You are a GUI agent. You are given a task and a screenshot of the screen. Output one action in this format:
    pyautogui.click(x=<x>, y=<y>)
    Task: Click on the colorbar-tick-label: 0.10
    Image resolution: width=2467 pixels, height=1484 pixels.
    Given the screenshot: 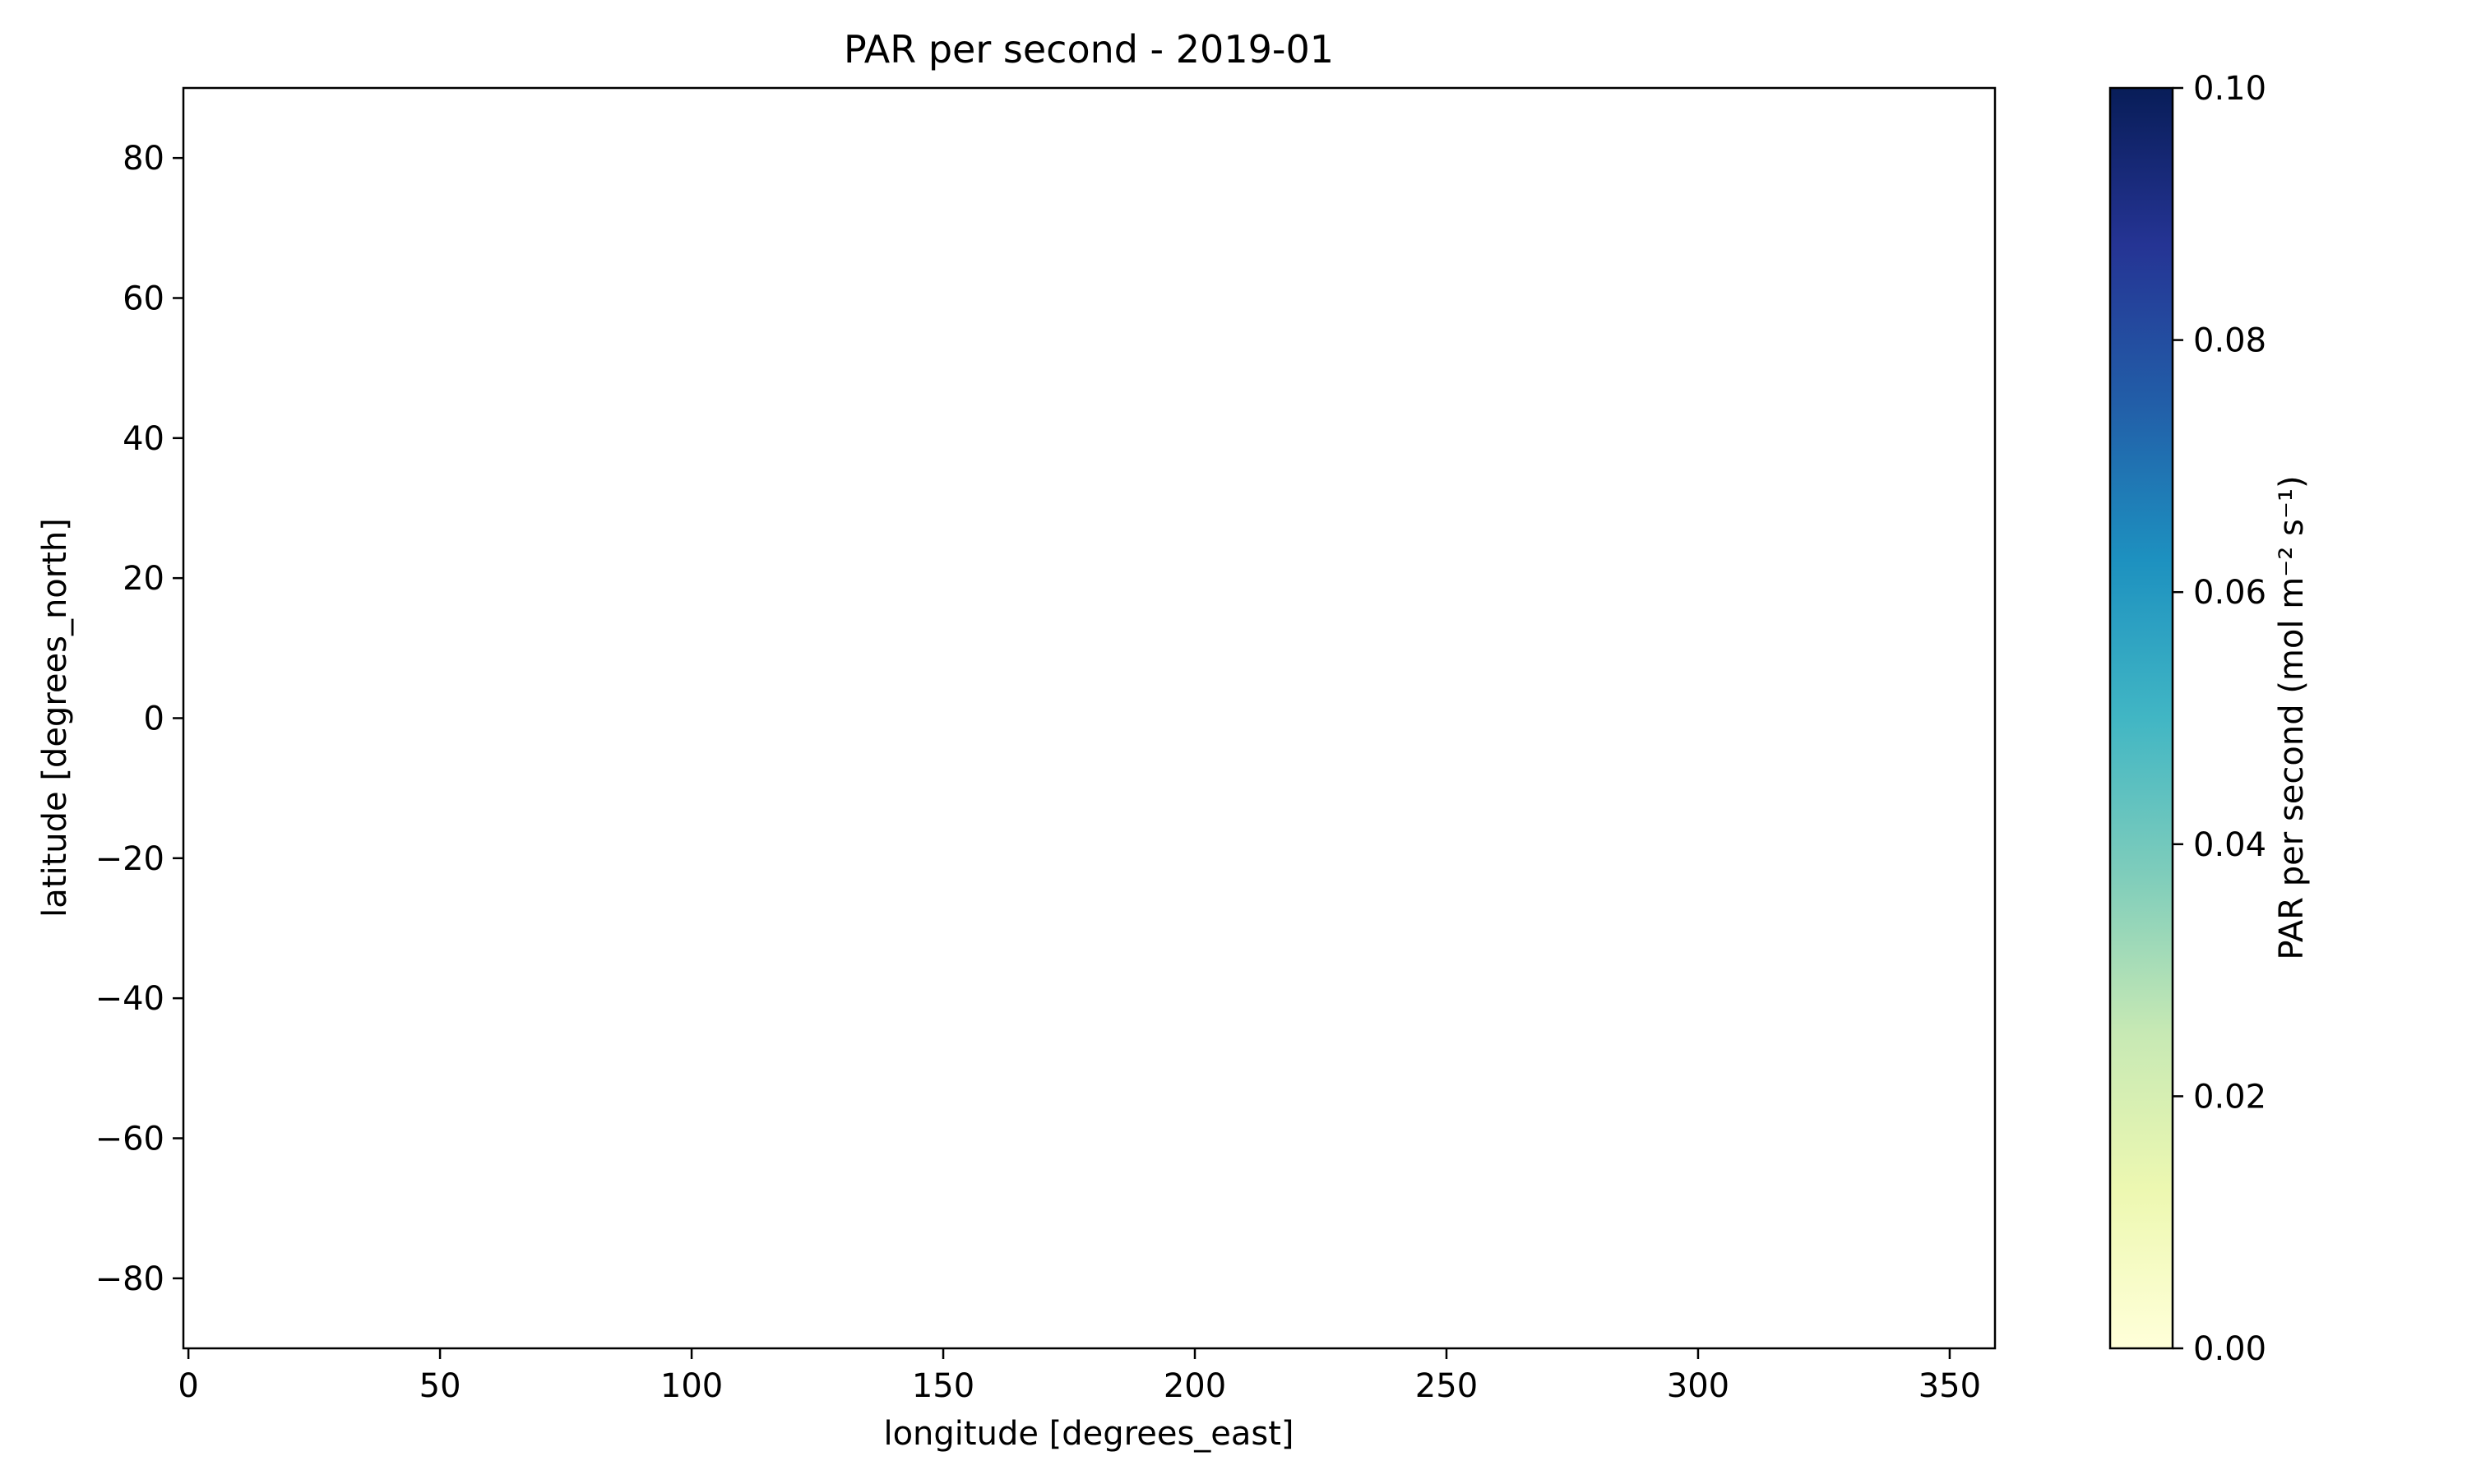 What is the action you would take?
    pyautogui.click(x=2229, y=89)
    